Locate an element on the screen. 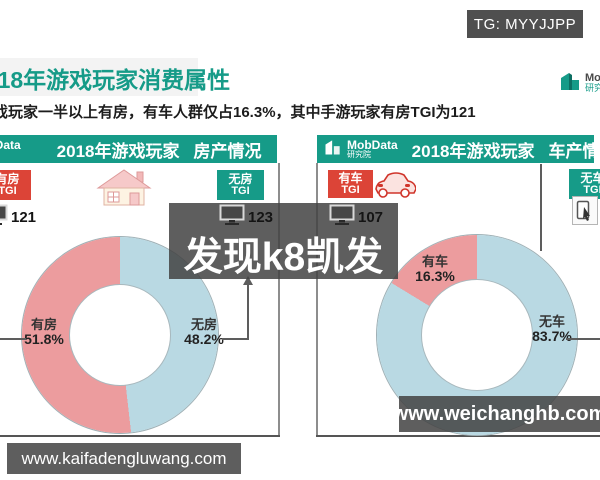 The height and width of the screenshot is (480, 600). tgi-number: 123 is located at coordinates (261, 217).